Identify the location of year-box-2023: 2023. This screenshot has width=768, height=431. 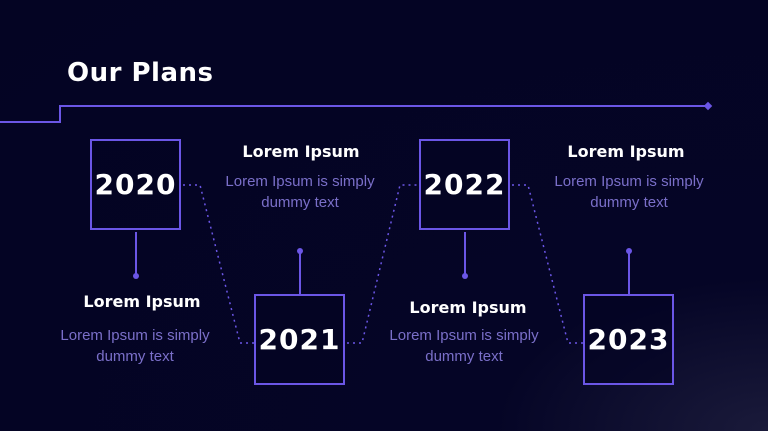
(628, 339).